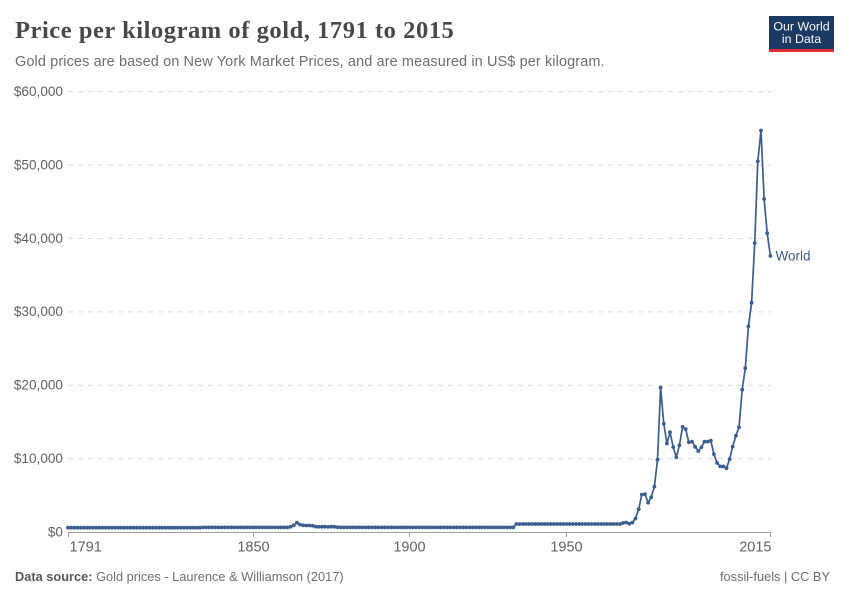 This screenshot has width=850, height=600. What do you see at coordinates (39, 164) in the screenshot?
I see `svg-text: $50,000` at bounding box center [39, 164].